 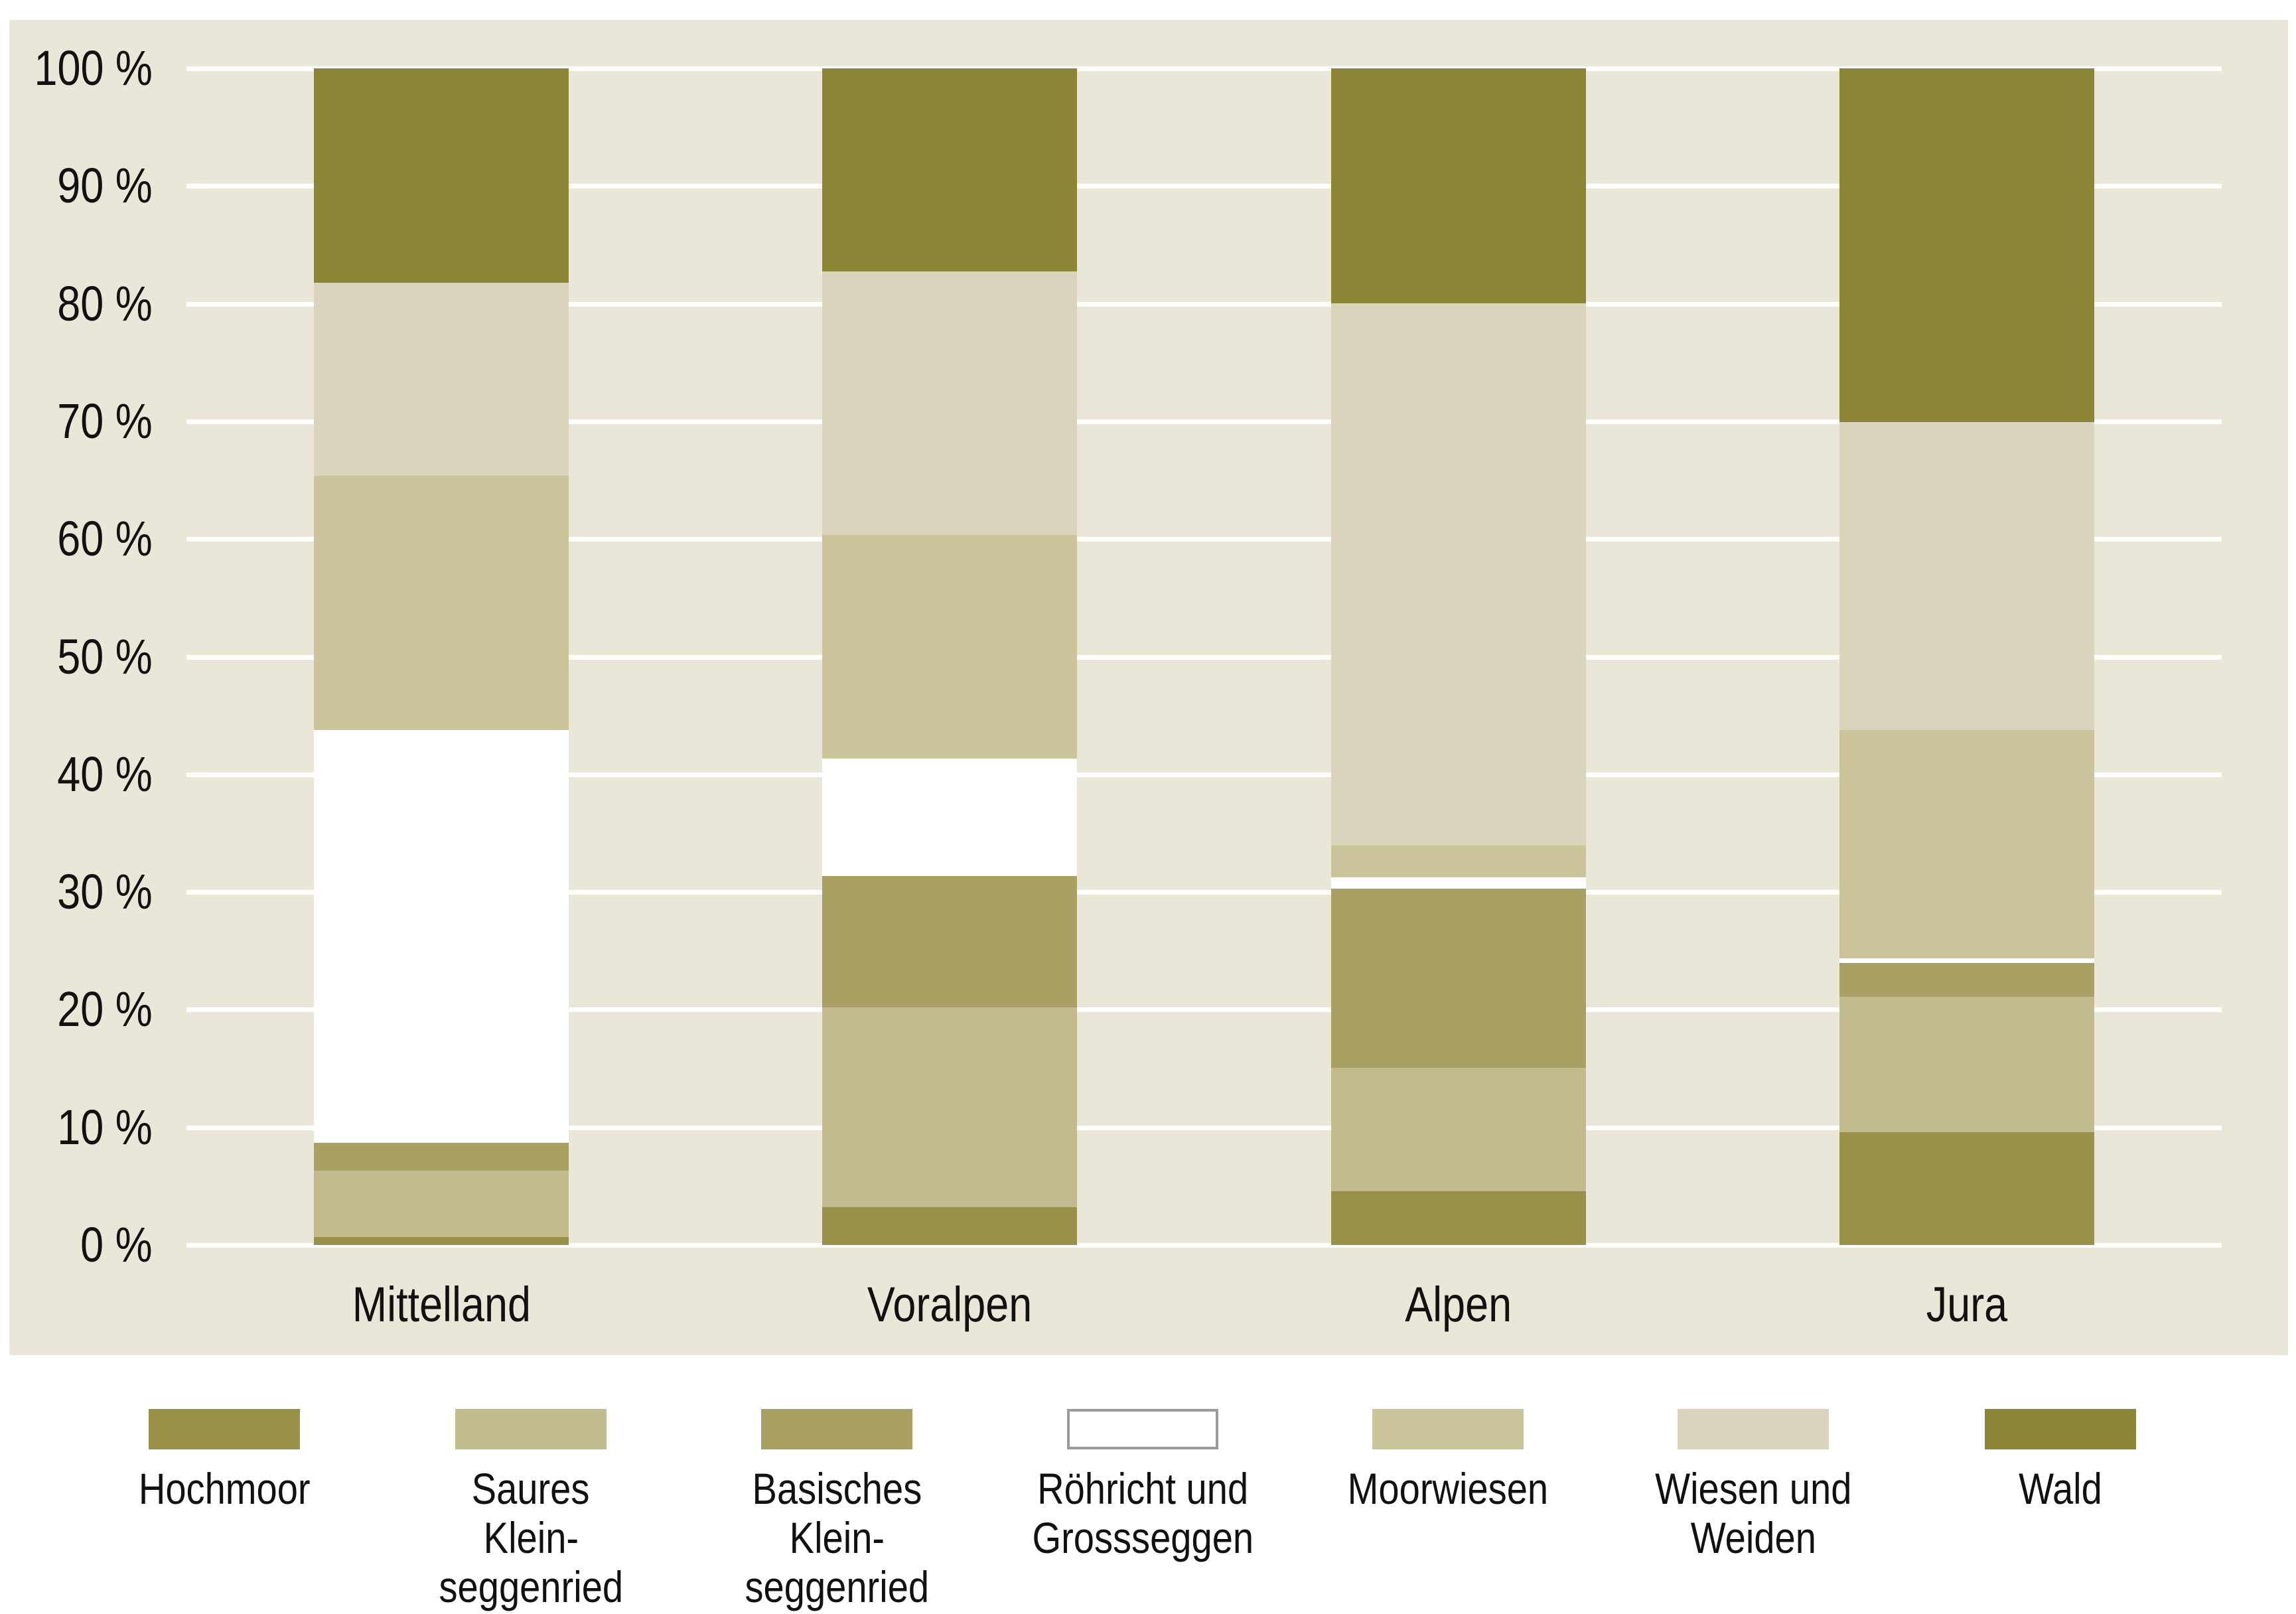 I want to click on bar-jura, so click(x=1966, y=656).